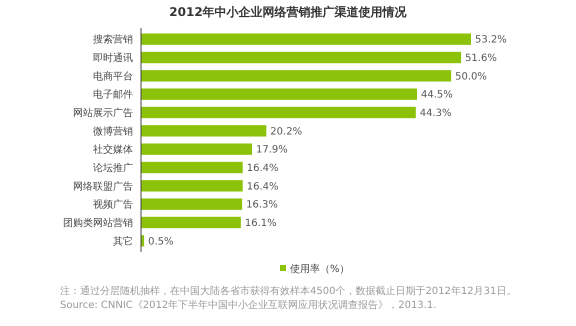  What do you see at coordinates (272, 150) in the screenshot?
I see `data-label: 17.9%` at bounding box center [272, 150].